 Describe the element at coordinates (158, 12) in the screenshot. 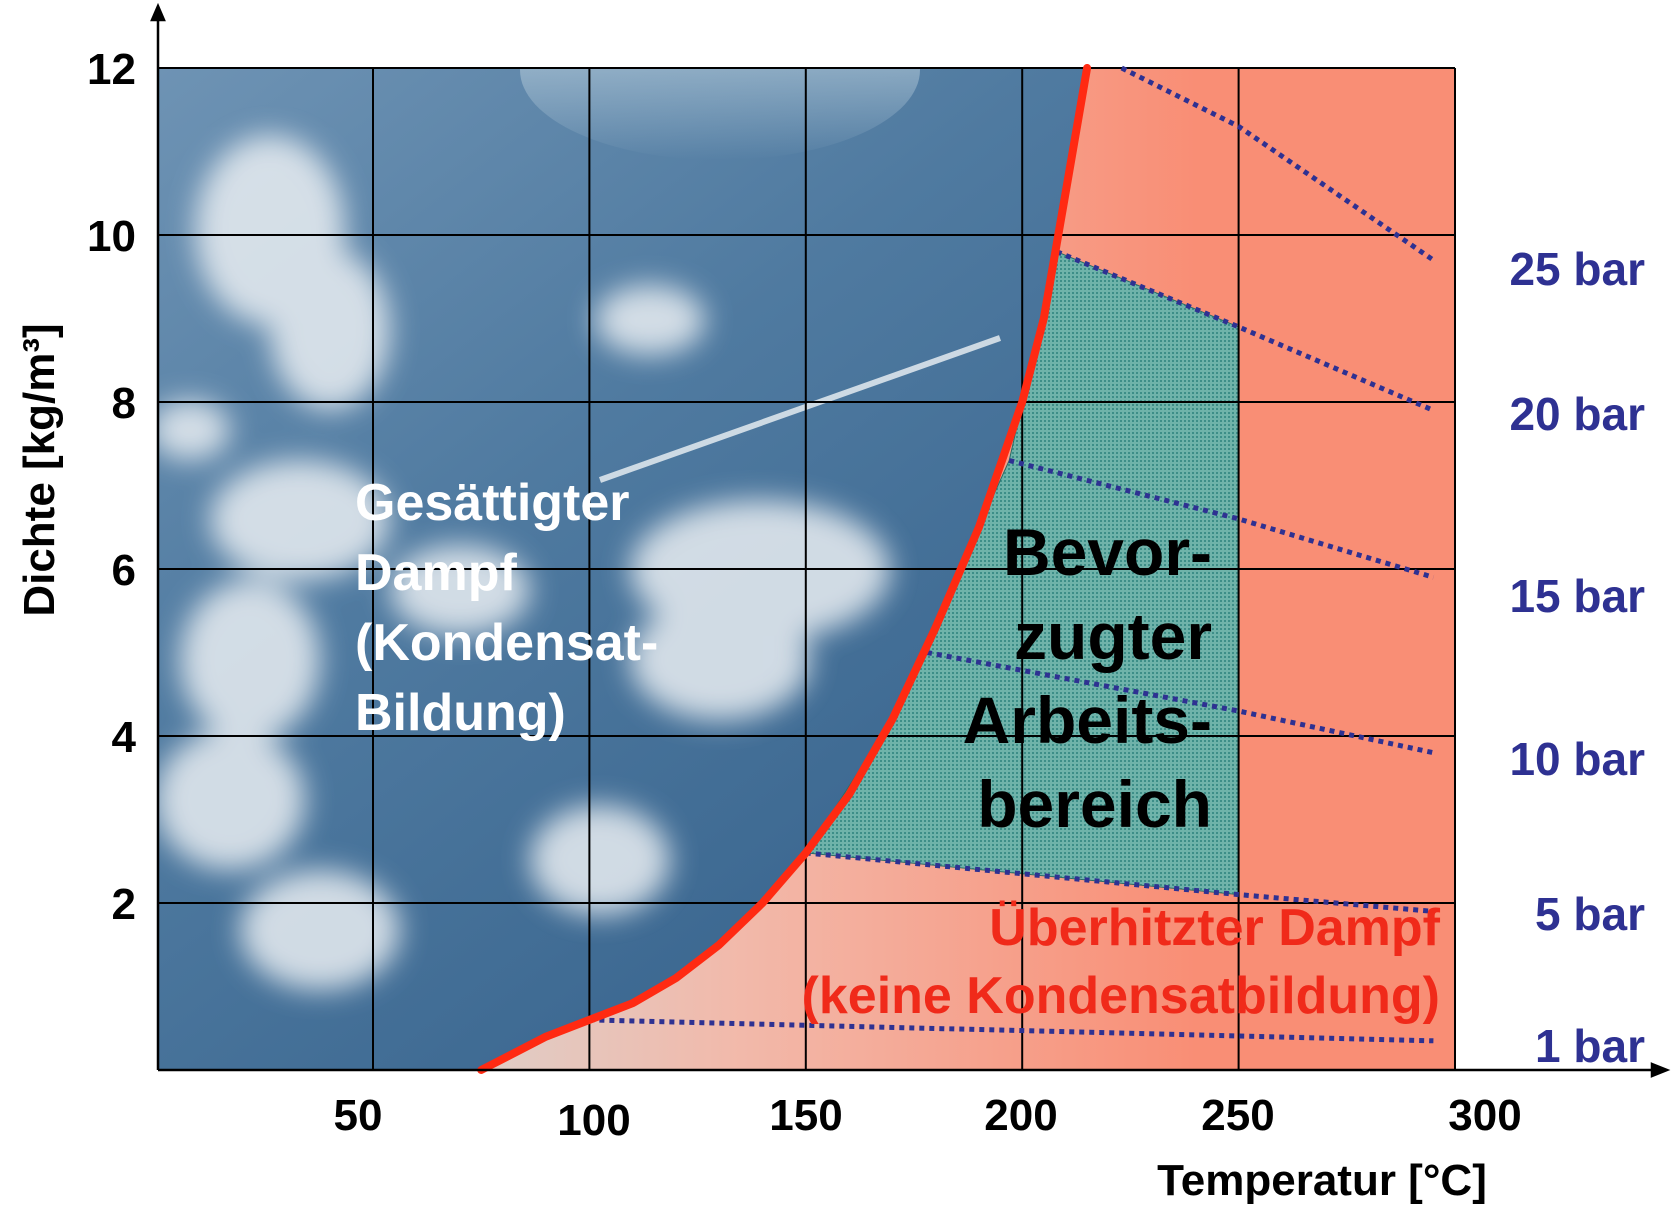

I see `y-axis-arrow` at that location.